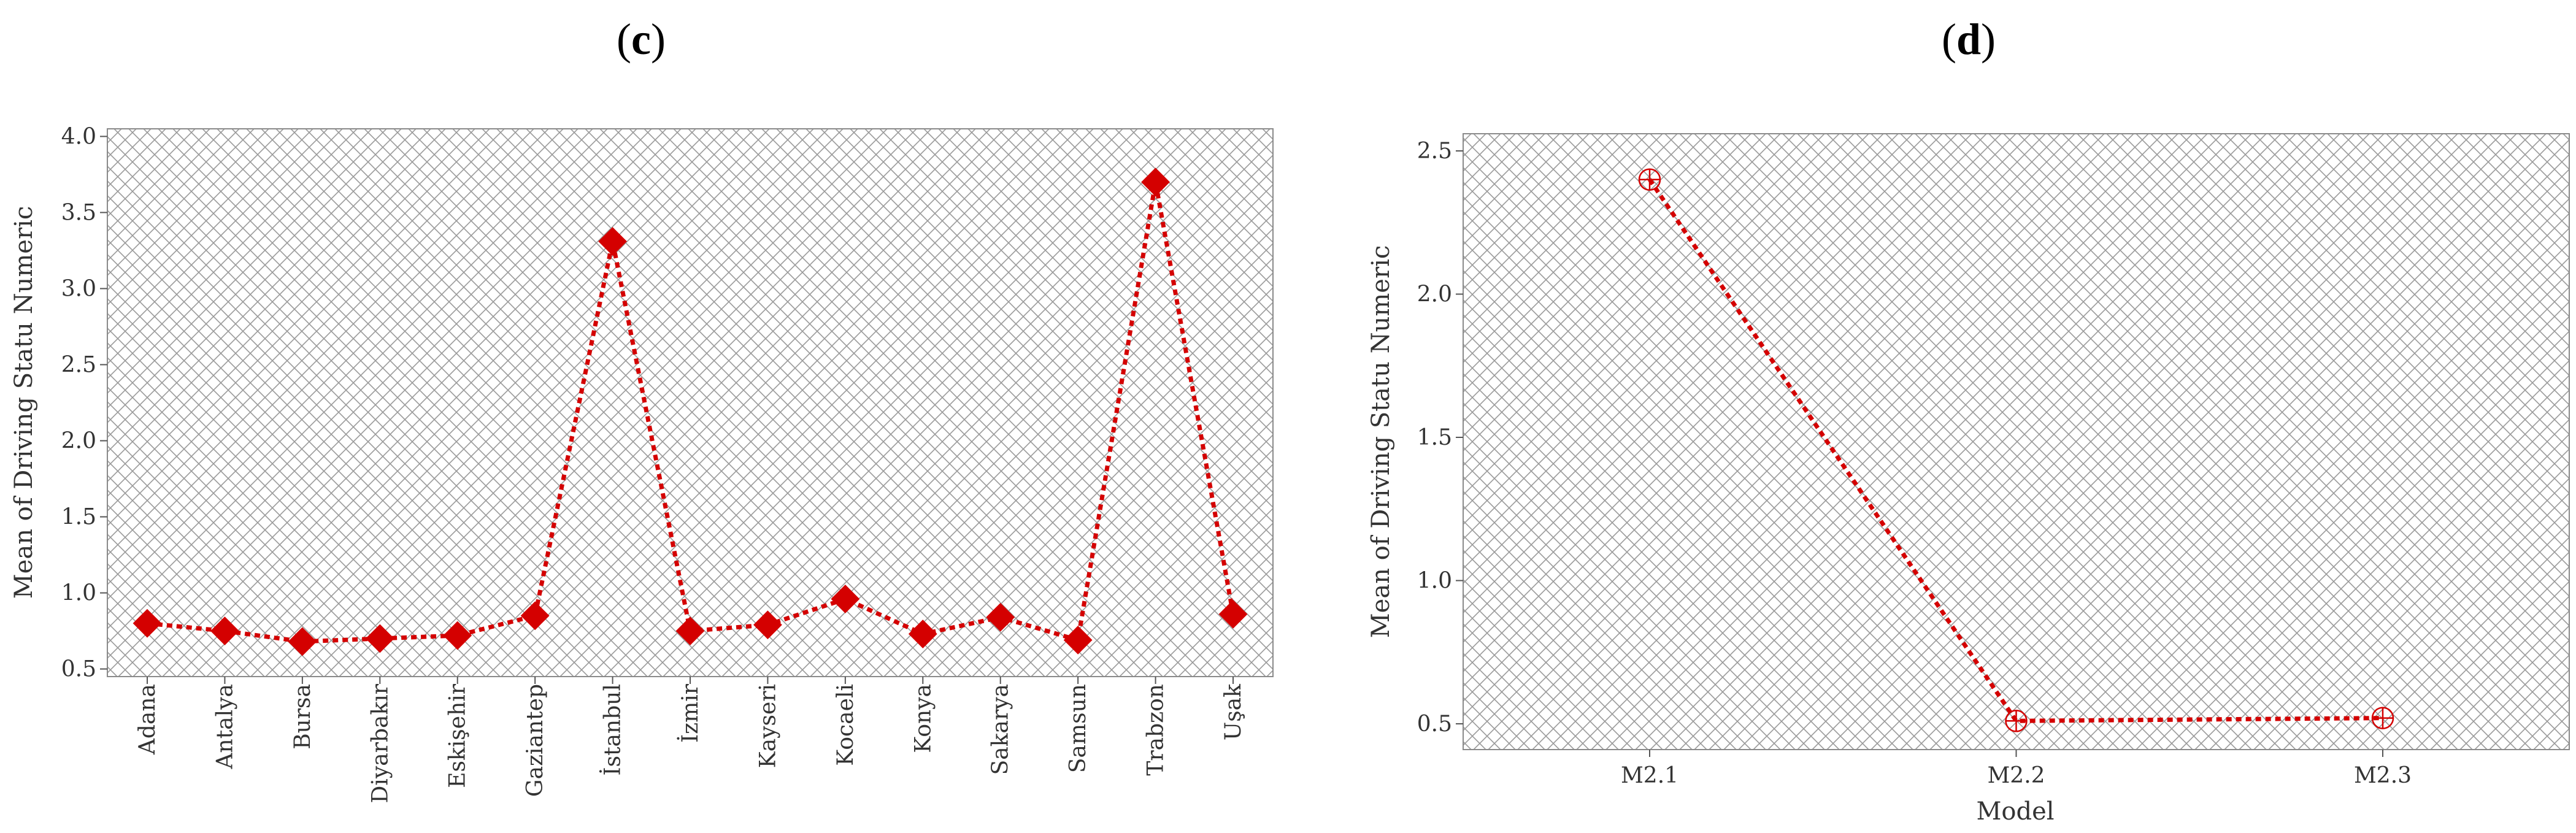  What do you see at coordinates (303, 717) in the screenshot?
I see `chart-c-xtick-label: Bursa` at bounding box center [303, 717].